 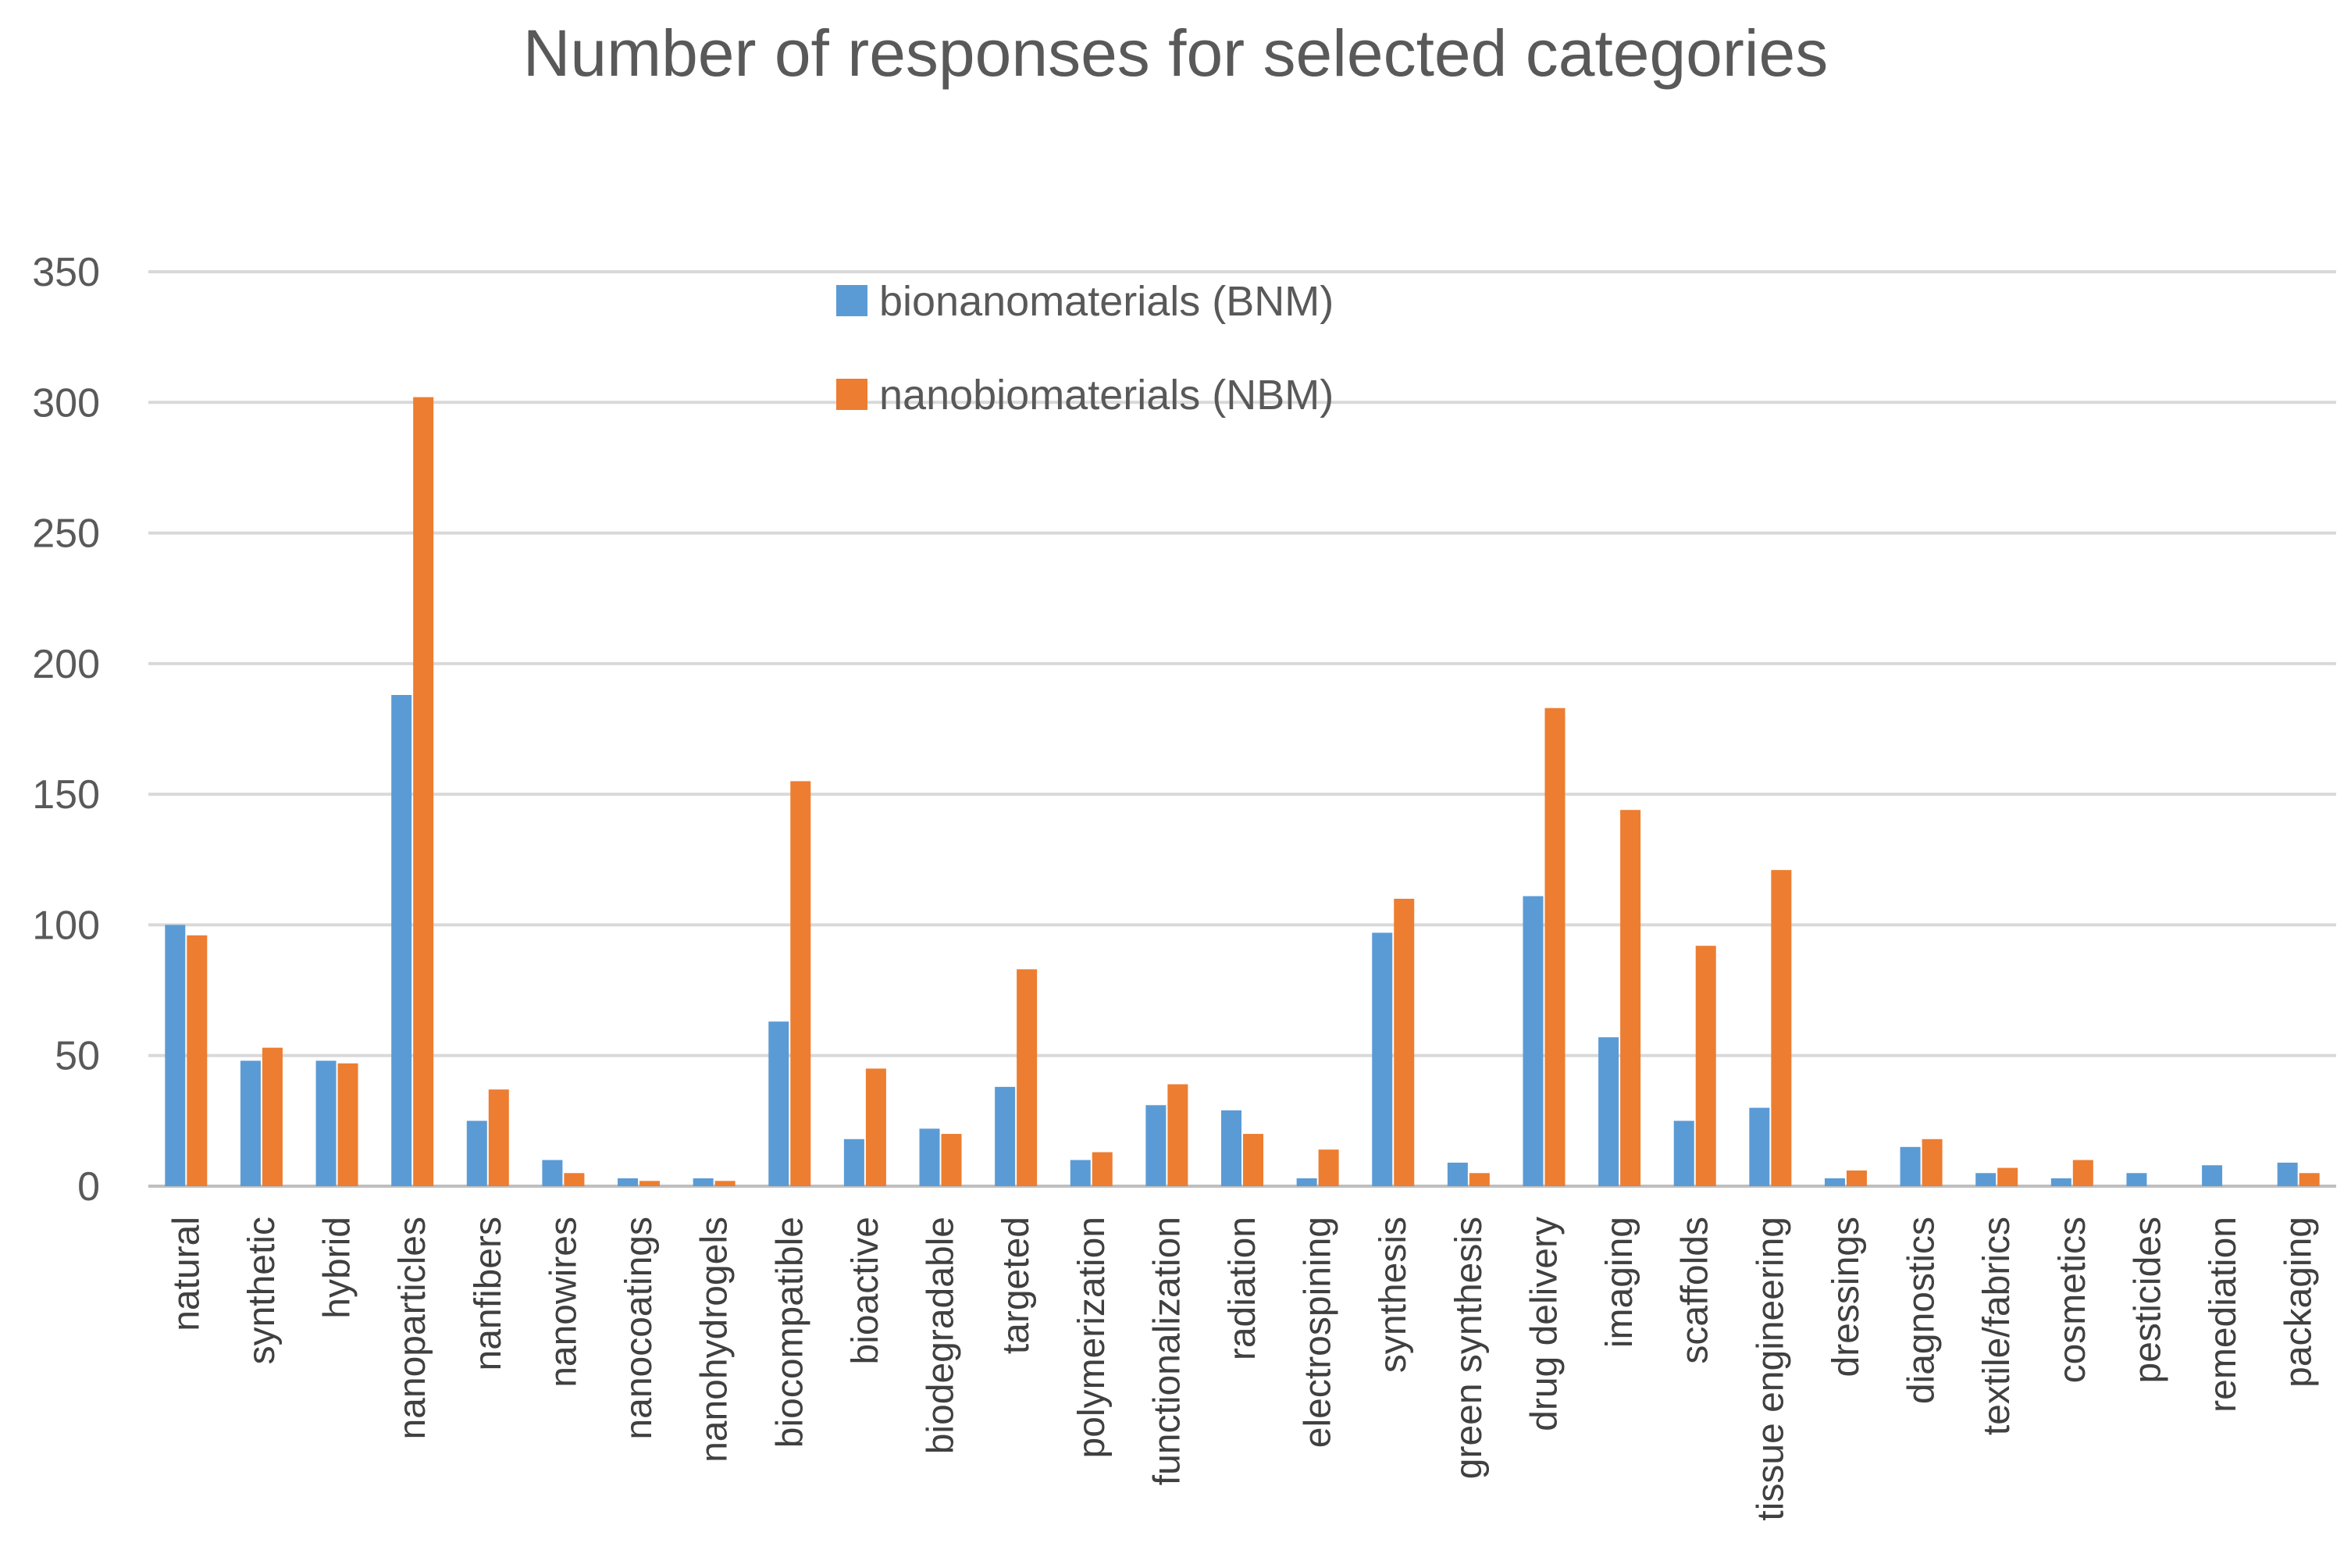 I want to click on x-tick-label: packaging, so click(x=2299, y=1302).